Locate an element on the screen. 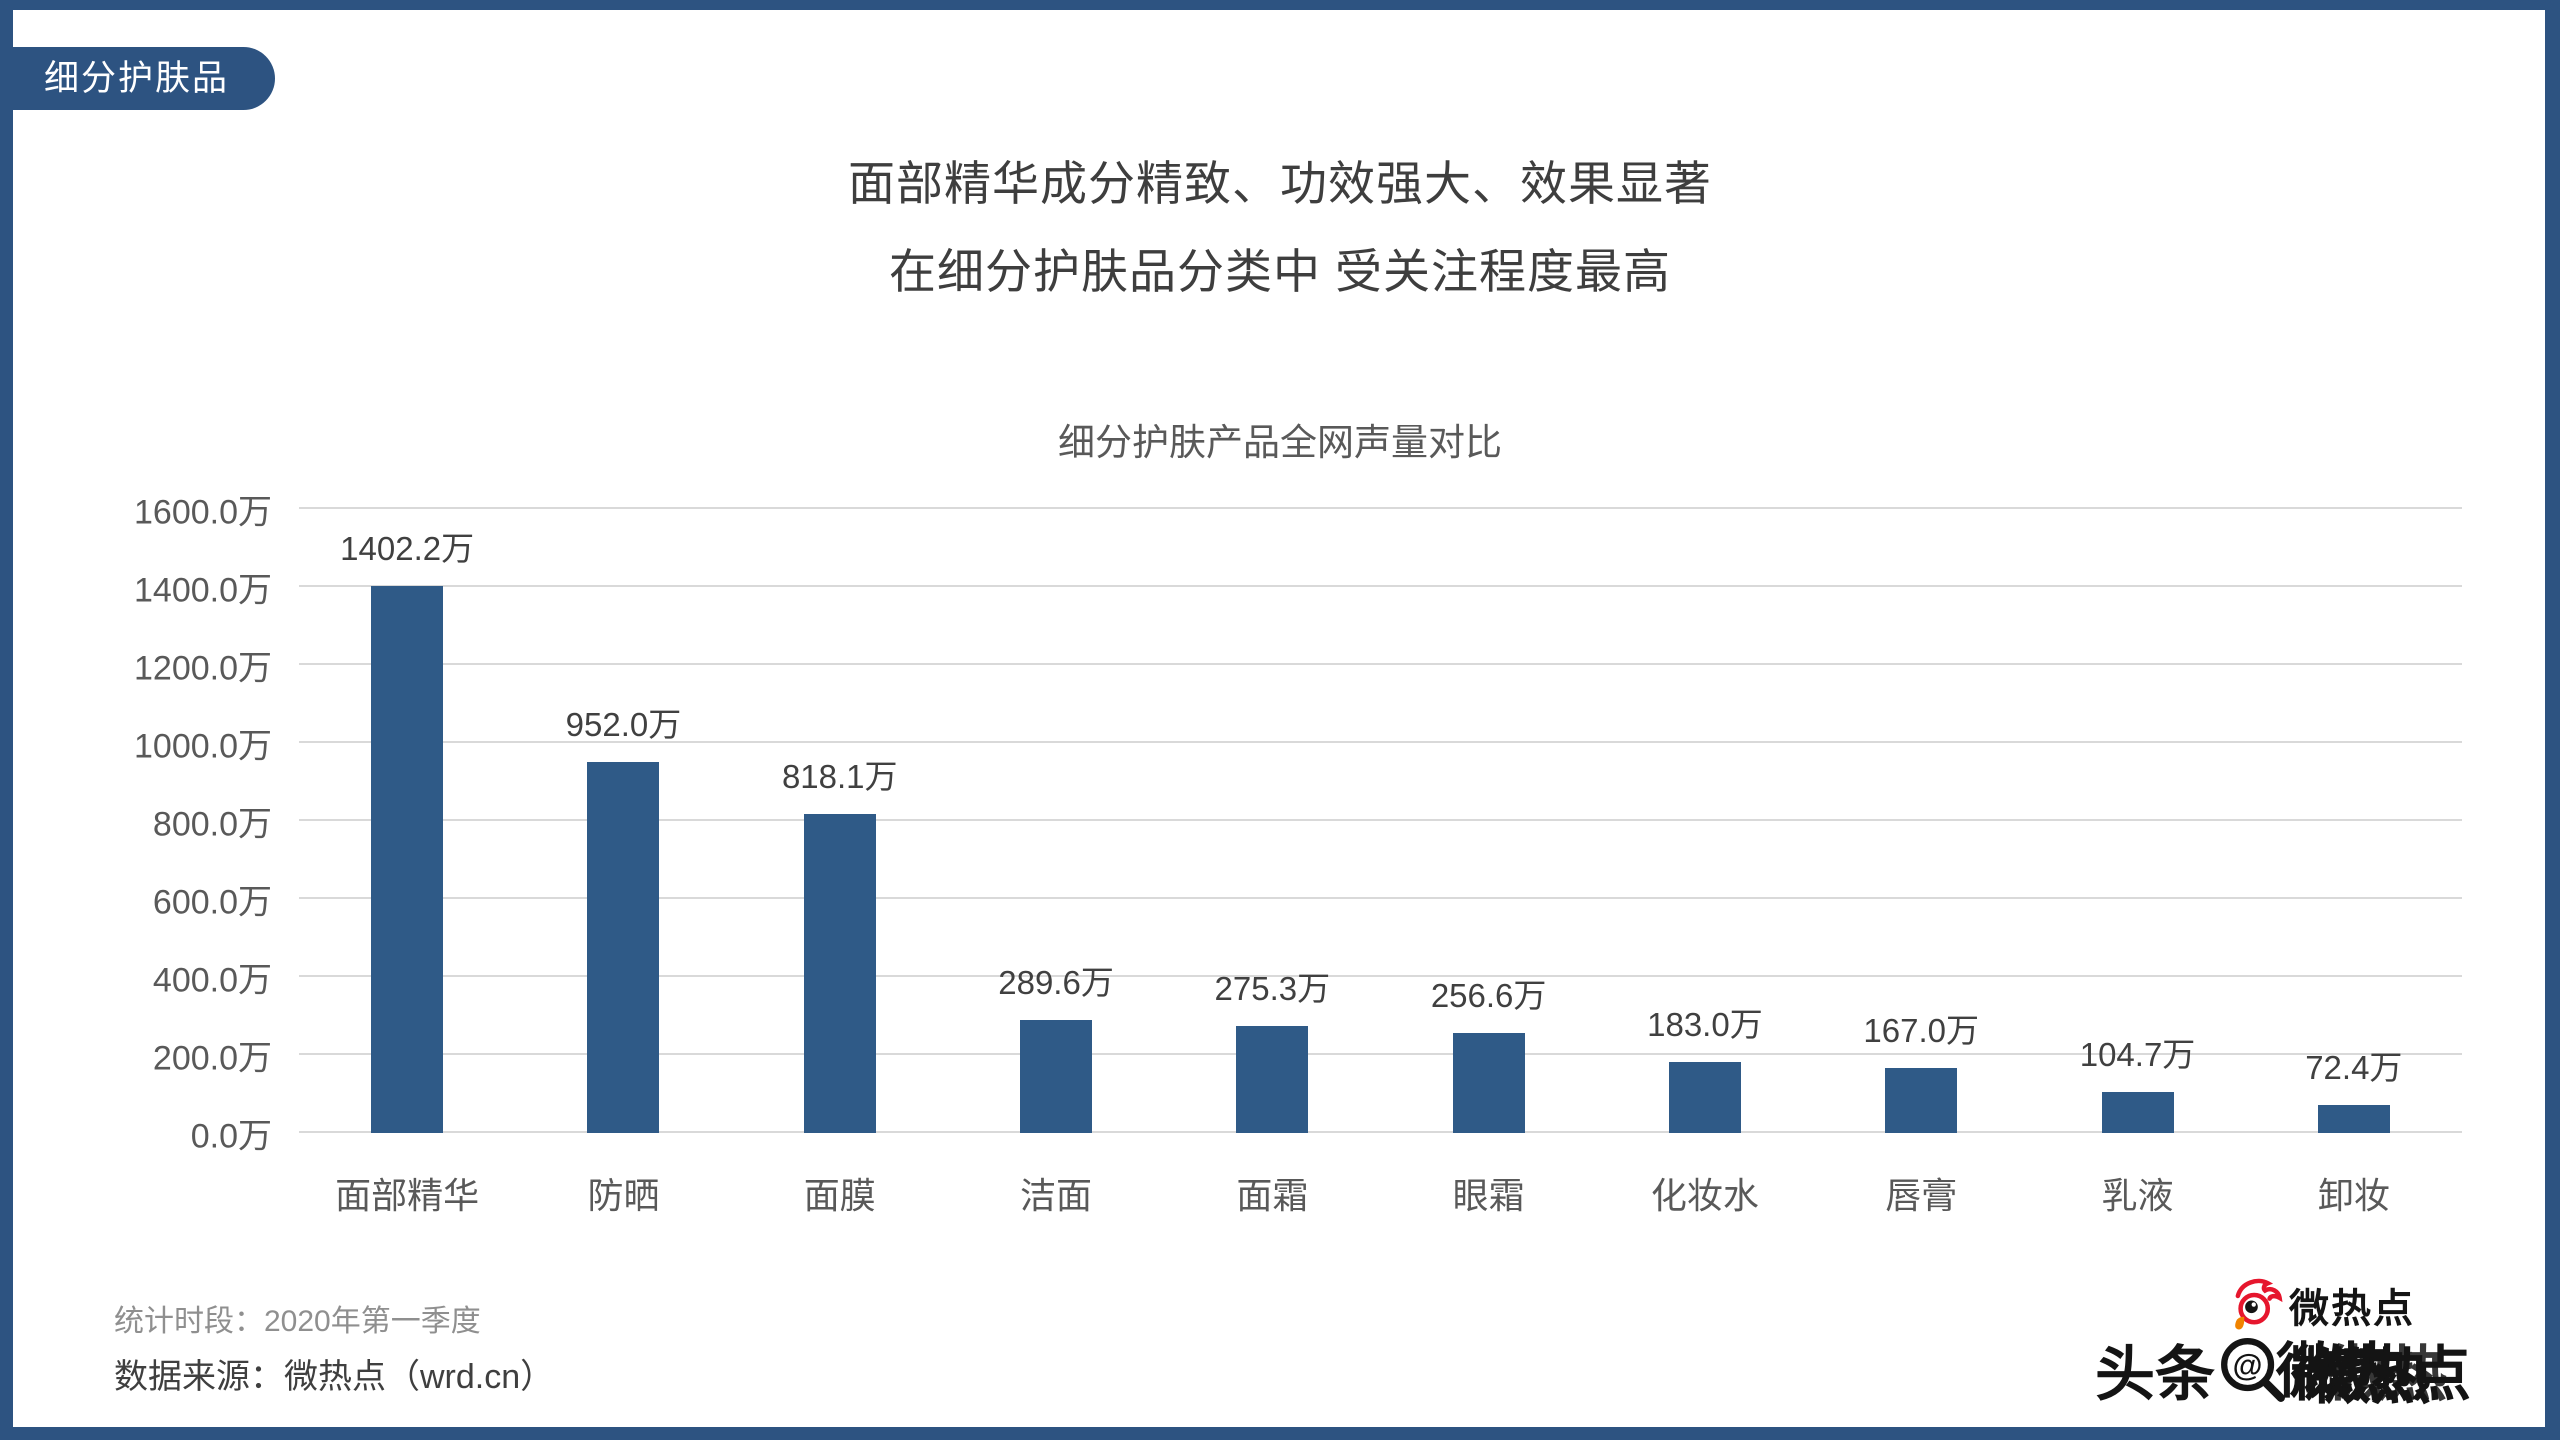  y-axis-tick-label: 400.0万 is located at coordinates (212, 980).